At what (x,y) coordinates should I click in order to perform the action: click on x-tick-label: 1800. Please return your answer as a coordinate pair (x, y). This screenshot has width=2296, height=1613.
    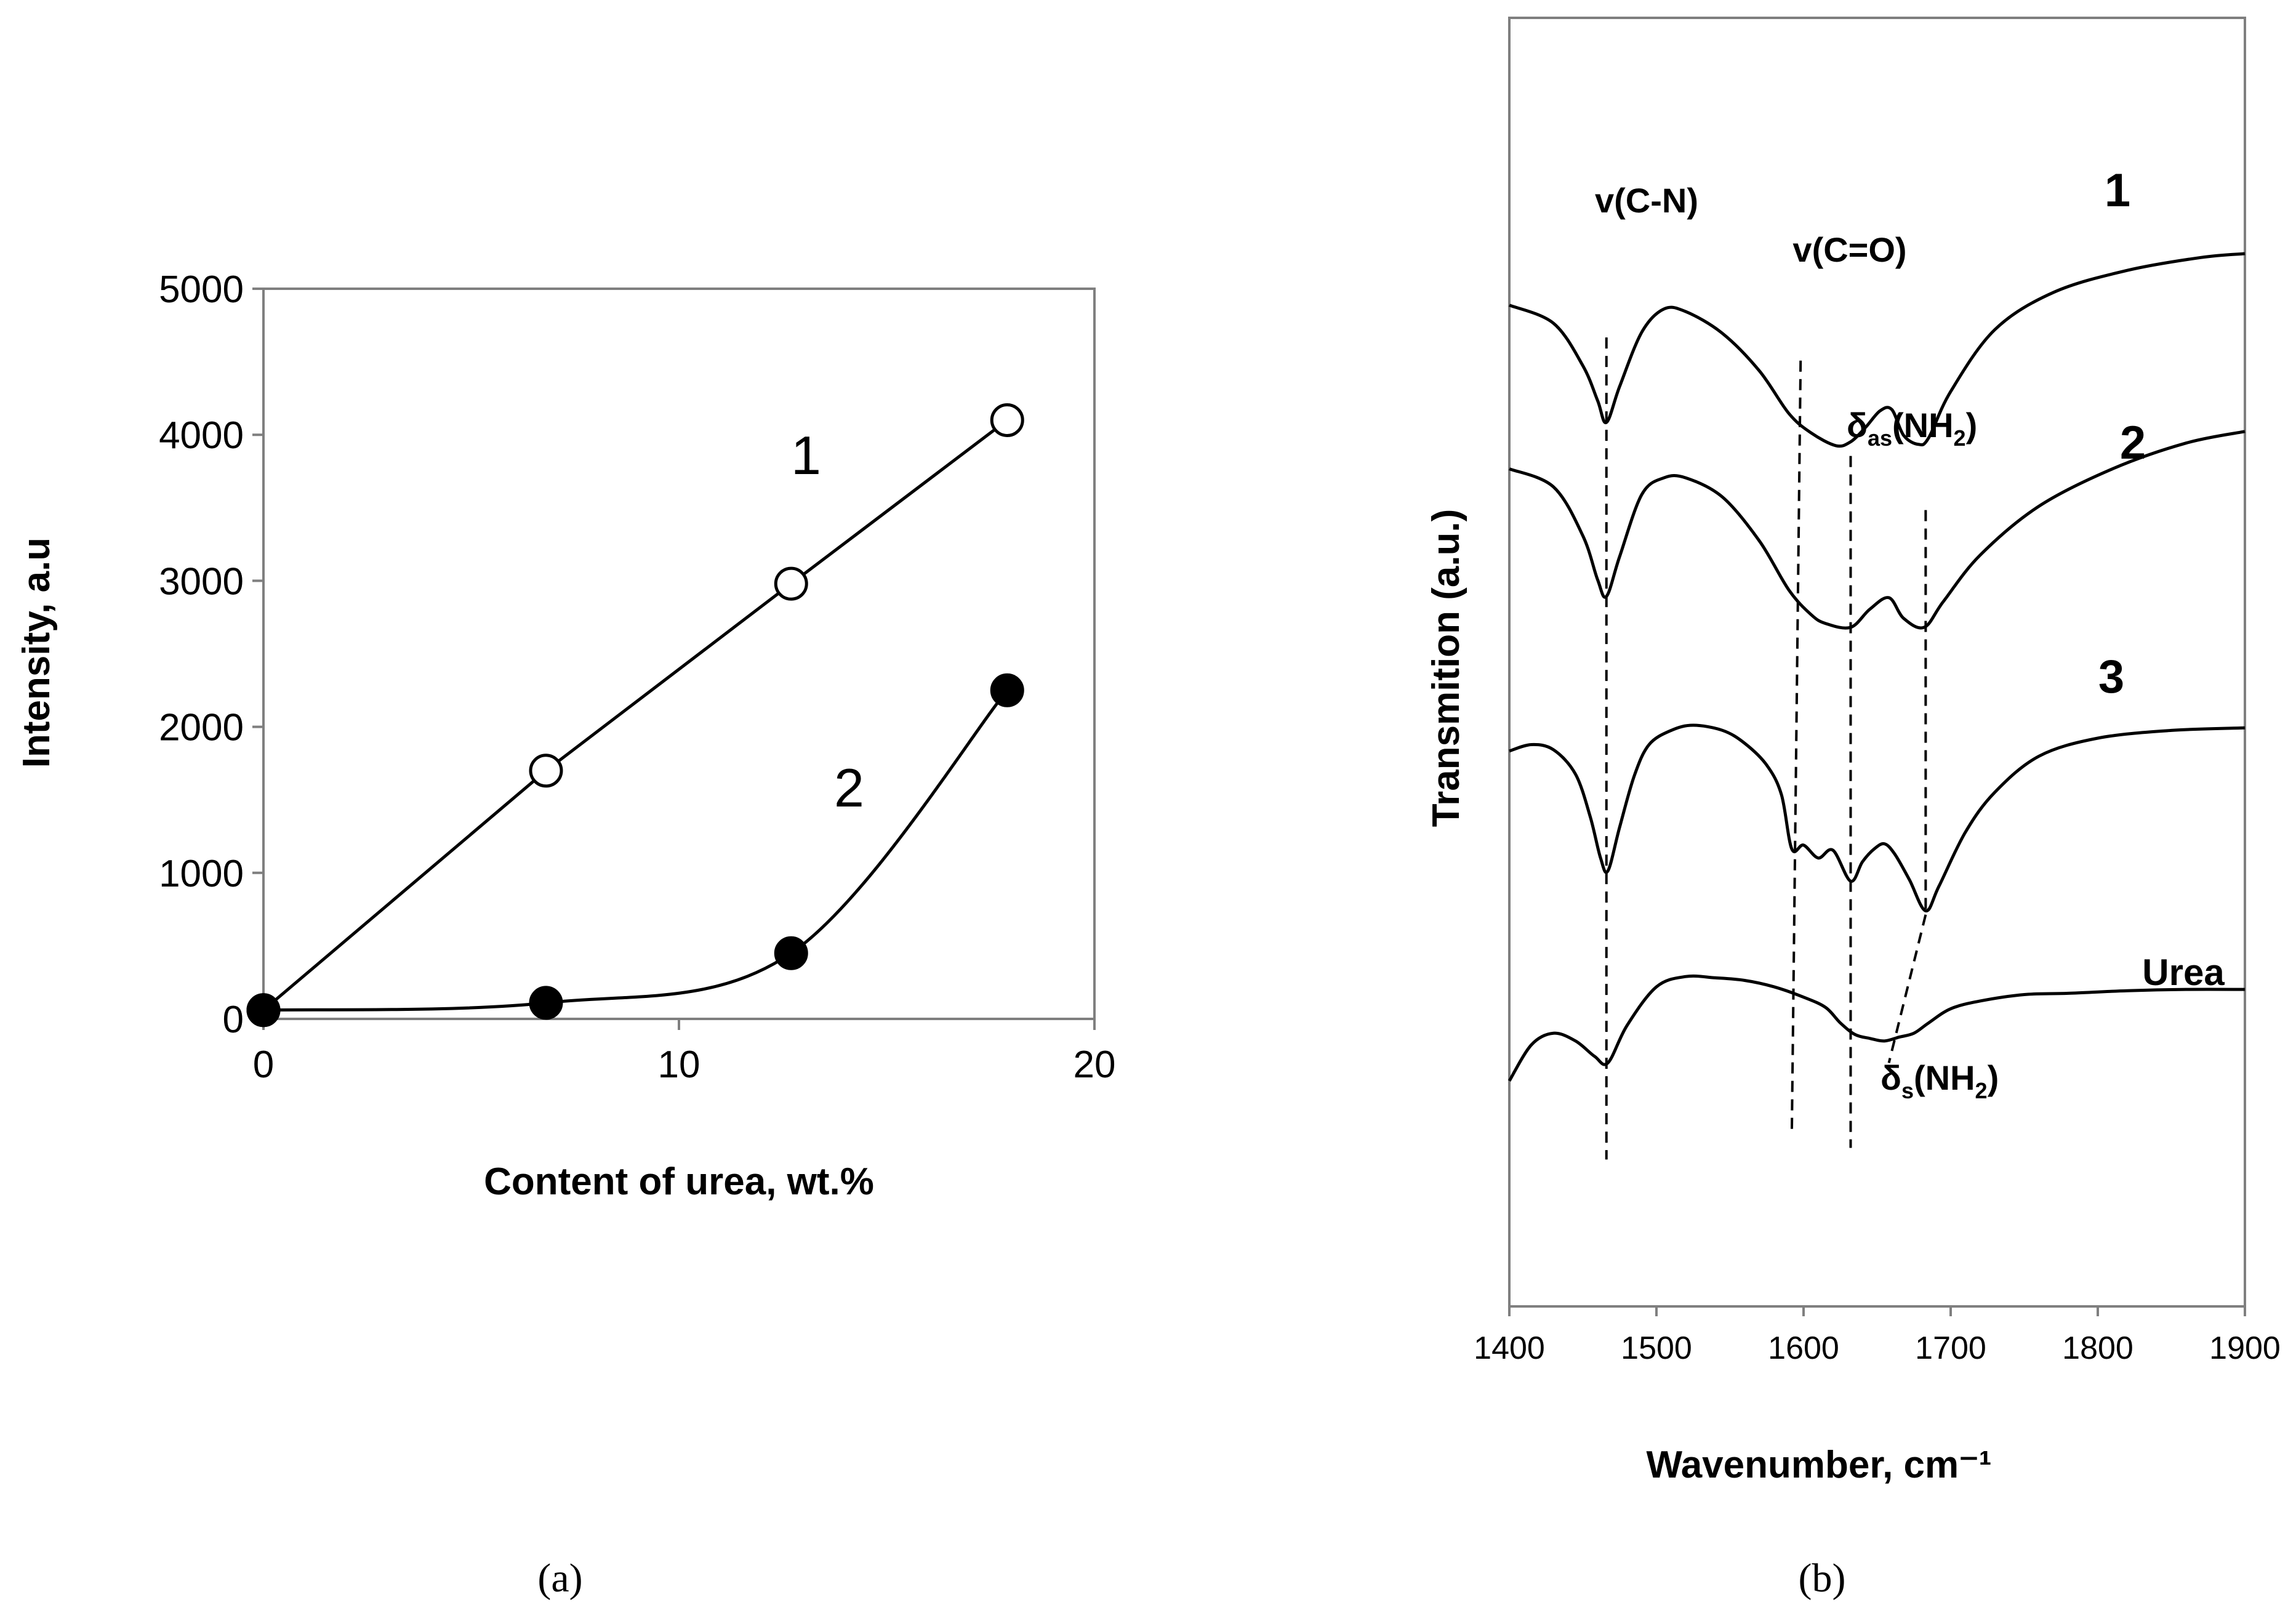
    Looking at the image, I should click on (2097, 1348).